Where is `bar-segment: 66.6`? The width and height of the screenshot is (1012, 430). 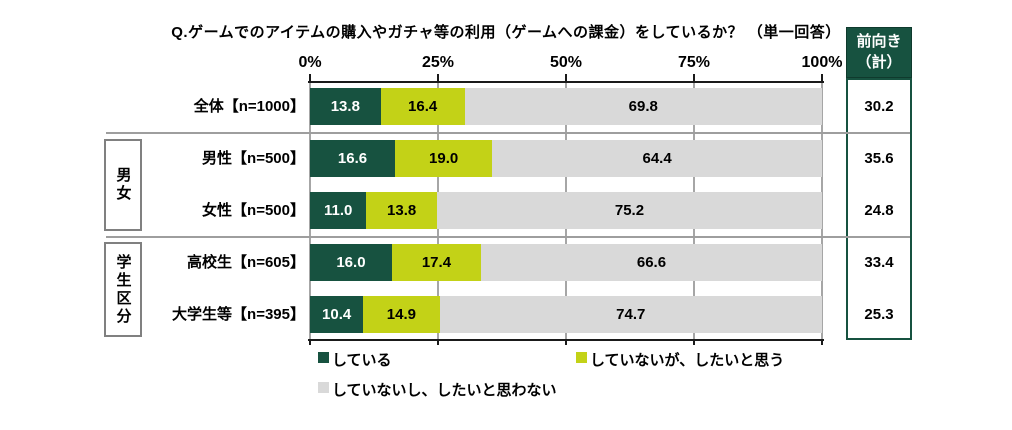
bar-segment: 66.6 is located at coordinates (651, 262).